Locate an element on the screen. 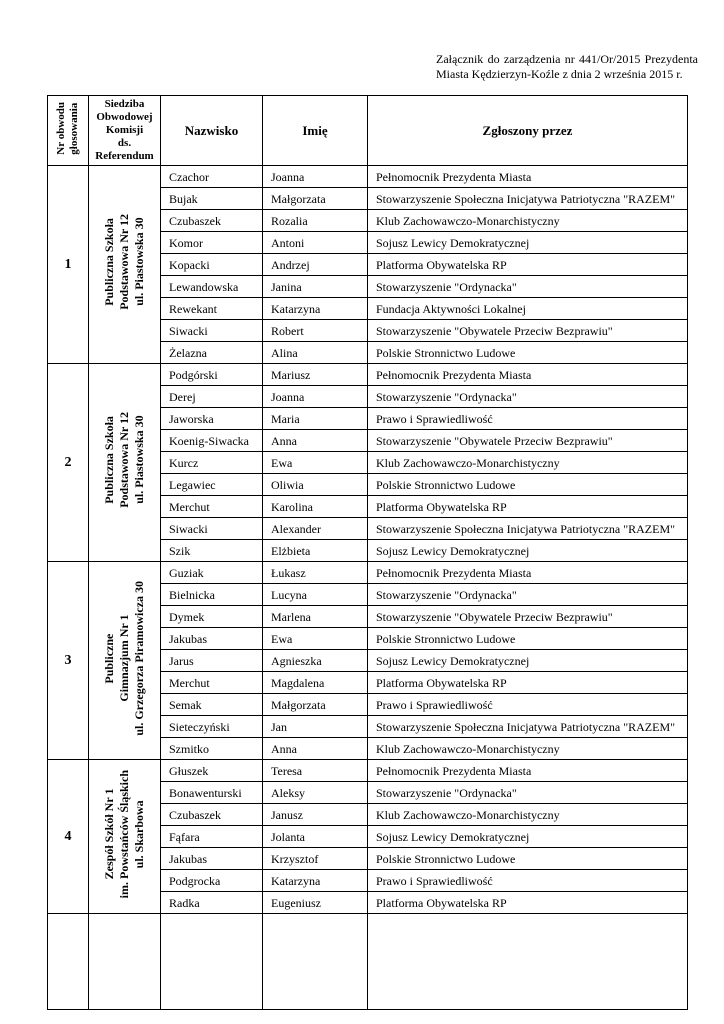 This screenshot has height=1024, width=724. given-name-cell: Janina is located at coordinates (315, 286).